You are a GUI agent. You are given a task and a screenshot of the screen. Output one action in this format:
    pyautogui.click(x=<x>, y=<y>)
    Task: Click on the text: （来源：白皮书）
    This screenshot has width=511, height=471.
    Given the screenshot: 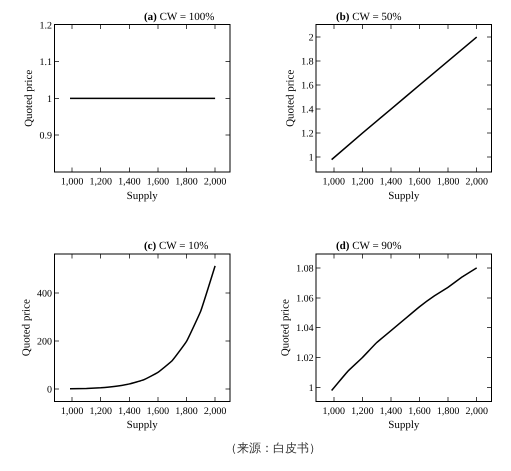 What is the action you would take?
    pyautogui.click(x=273, y=448)
    